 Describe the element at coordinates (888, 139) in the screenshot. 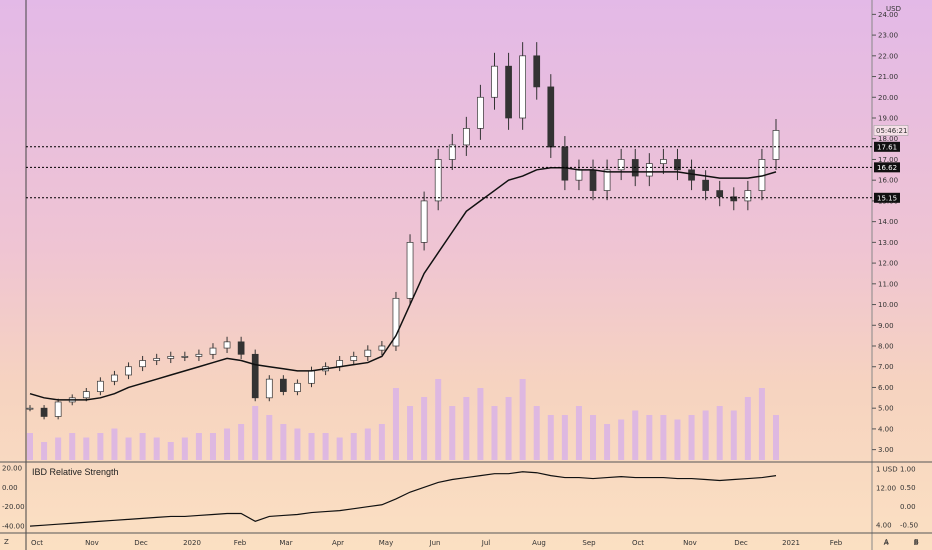

I see `price-tick-label: 18.00` at that location.